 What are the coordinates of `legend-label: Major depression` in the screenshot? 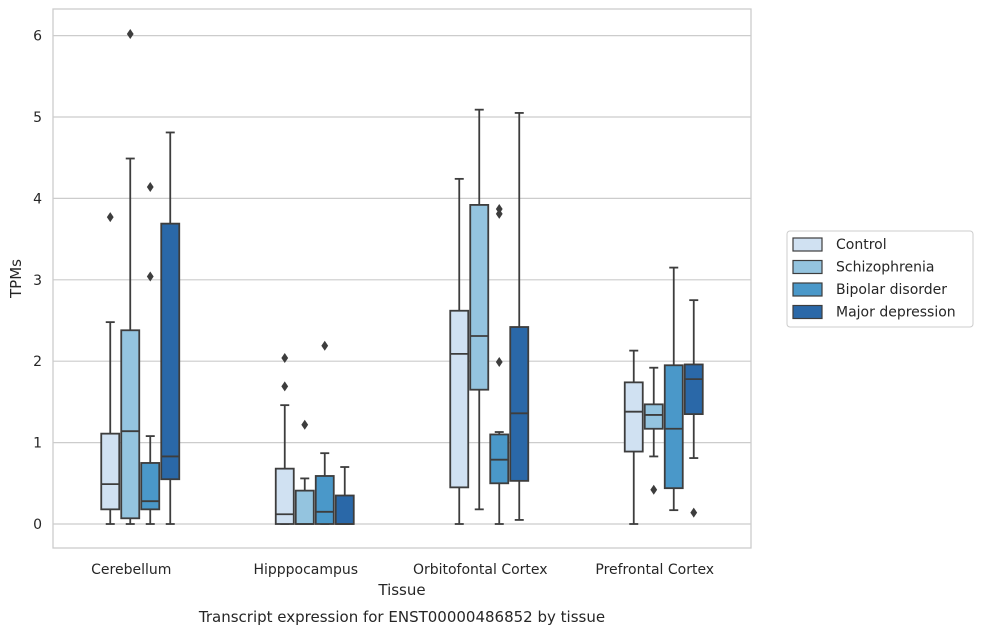 It's located at (896, 313).